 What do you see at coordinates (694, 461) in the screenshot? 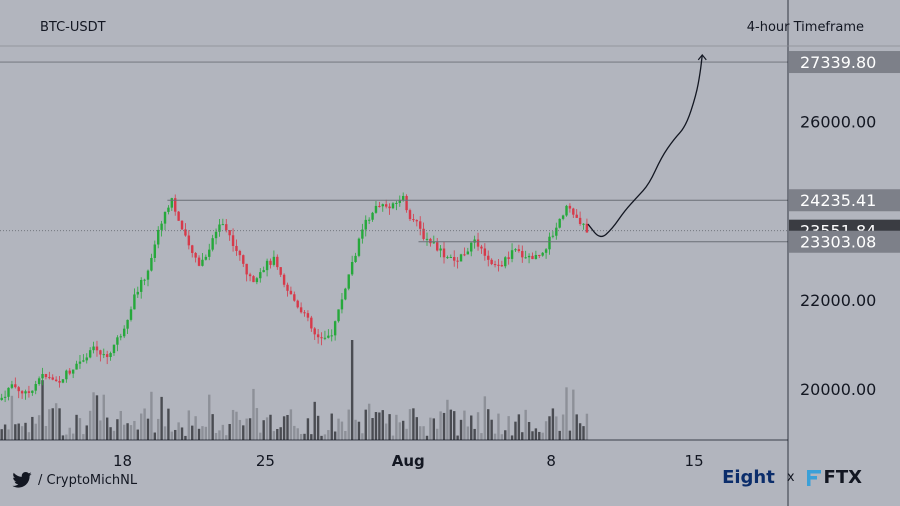
I see `x-tick-label: 15` at bounding box center [694, 461].